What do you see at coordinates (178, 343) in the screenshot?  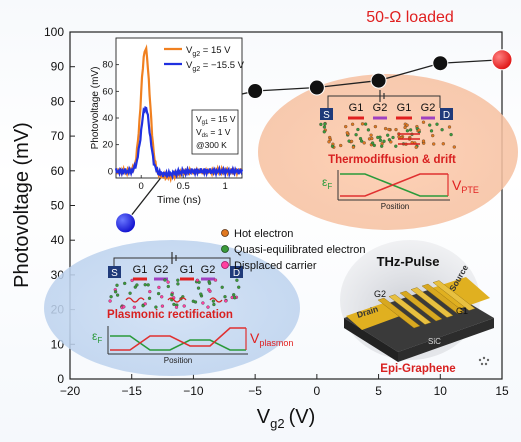 I see `plasmonic-green-band` at bounding box center [178, 343].